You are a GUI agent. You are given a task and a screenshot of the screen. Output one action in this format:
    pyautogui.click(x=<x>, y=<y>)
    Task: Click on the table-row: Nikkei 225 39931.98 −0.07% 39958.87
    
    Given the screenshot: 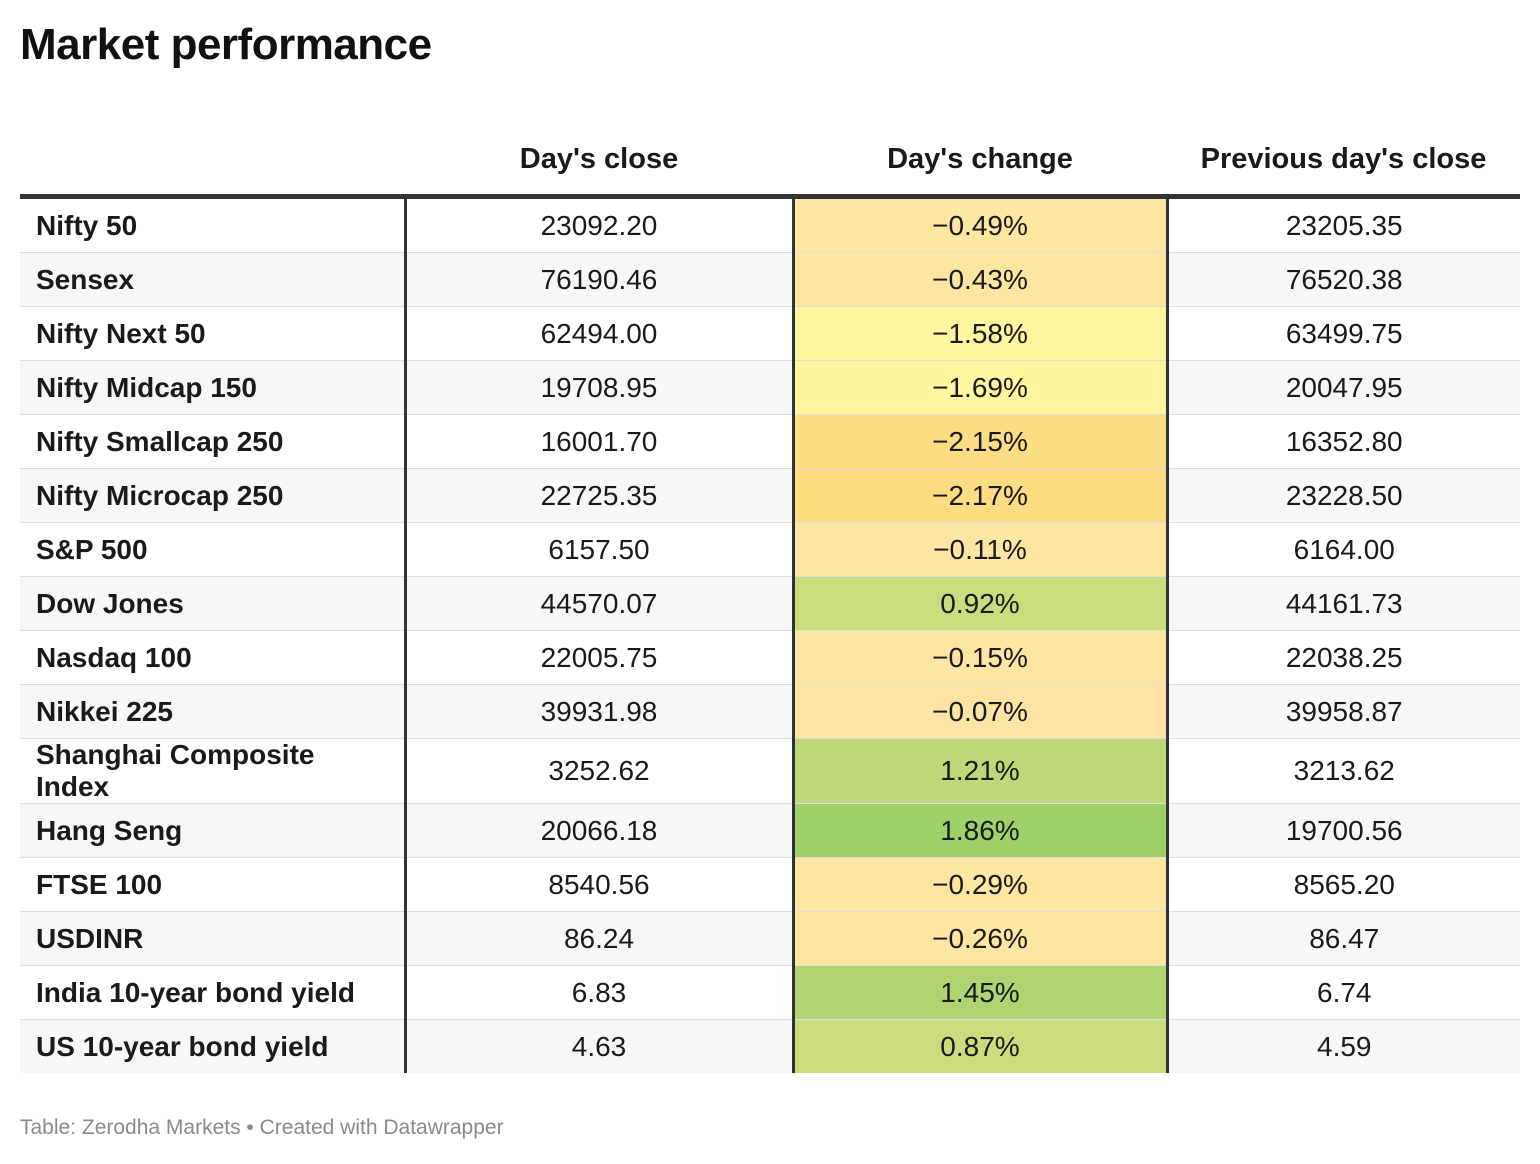 What is the action you would take?
    pyautogui.click(x=770, y=711)
    